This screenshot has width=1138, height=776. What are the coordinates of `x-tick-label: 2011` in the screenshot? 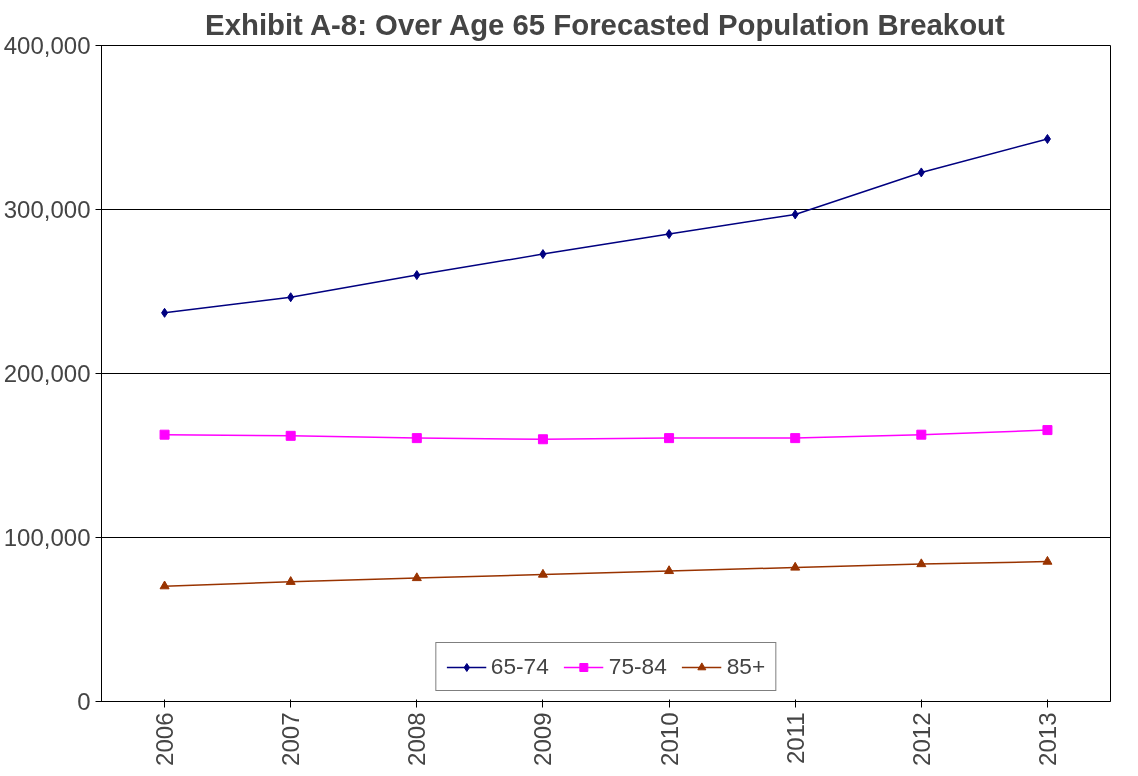 It's located at (795, 738).